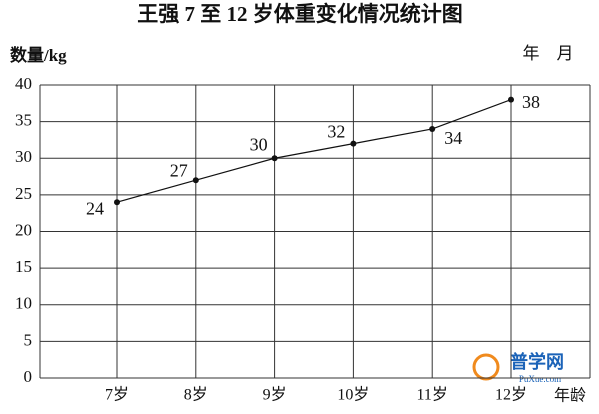 The image size is (599, 414). Describe the element at coordinates (453, 138) in the screenshot. I see `data-label: 34` at that location.